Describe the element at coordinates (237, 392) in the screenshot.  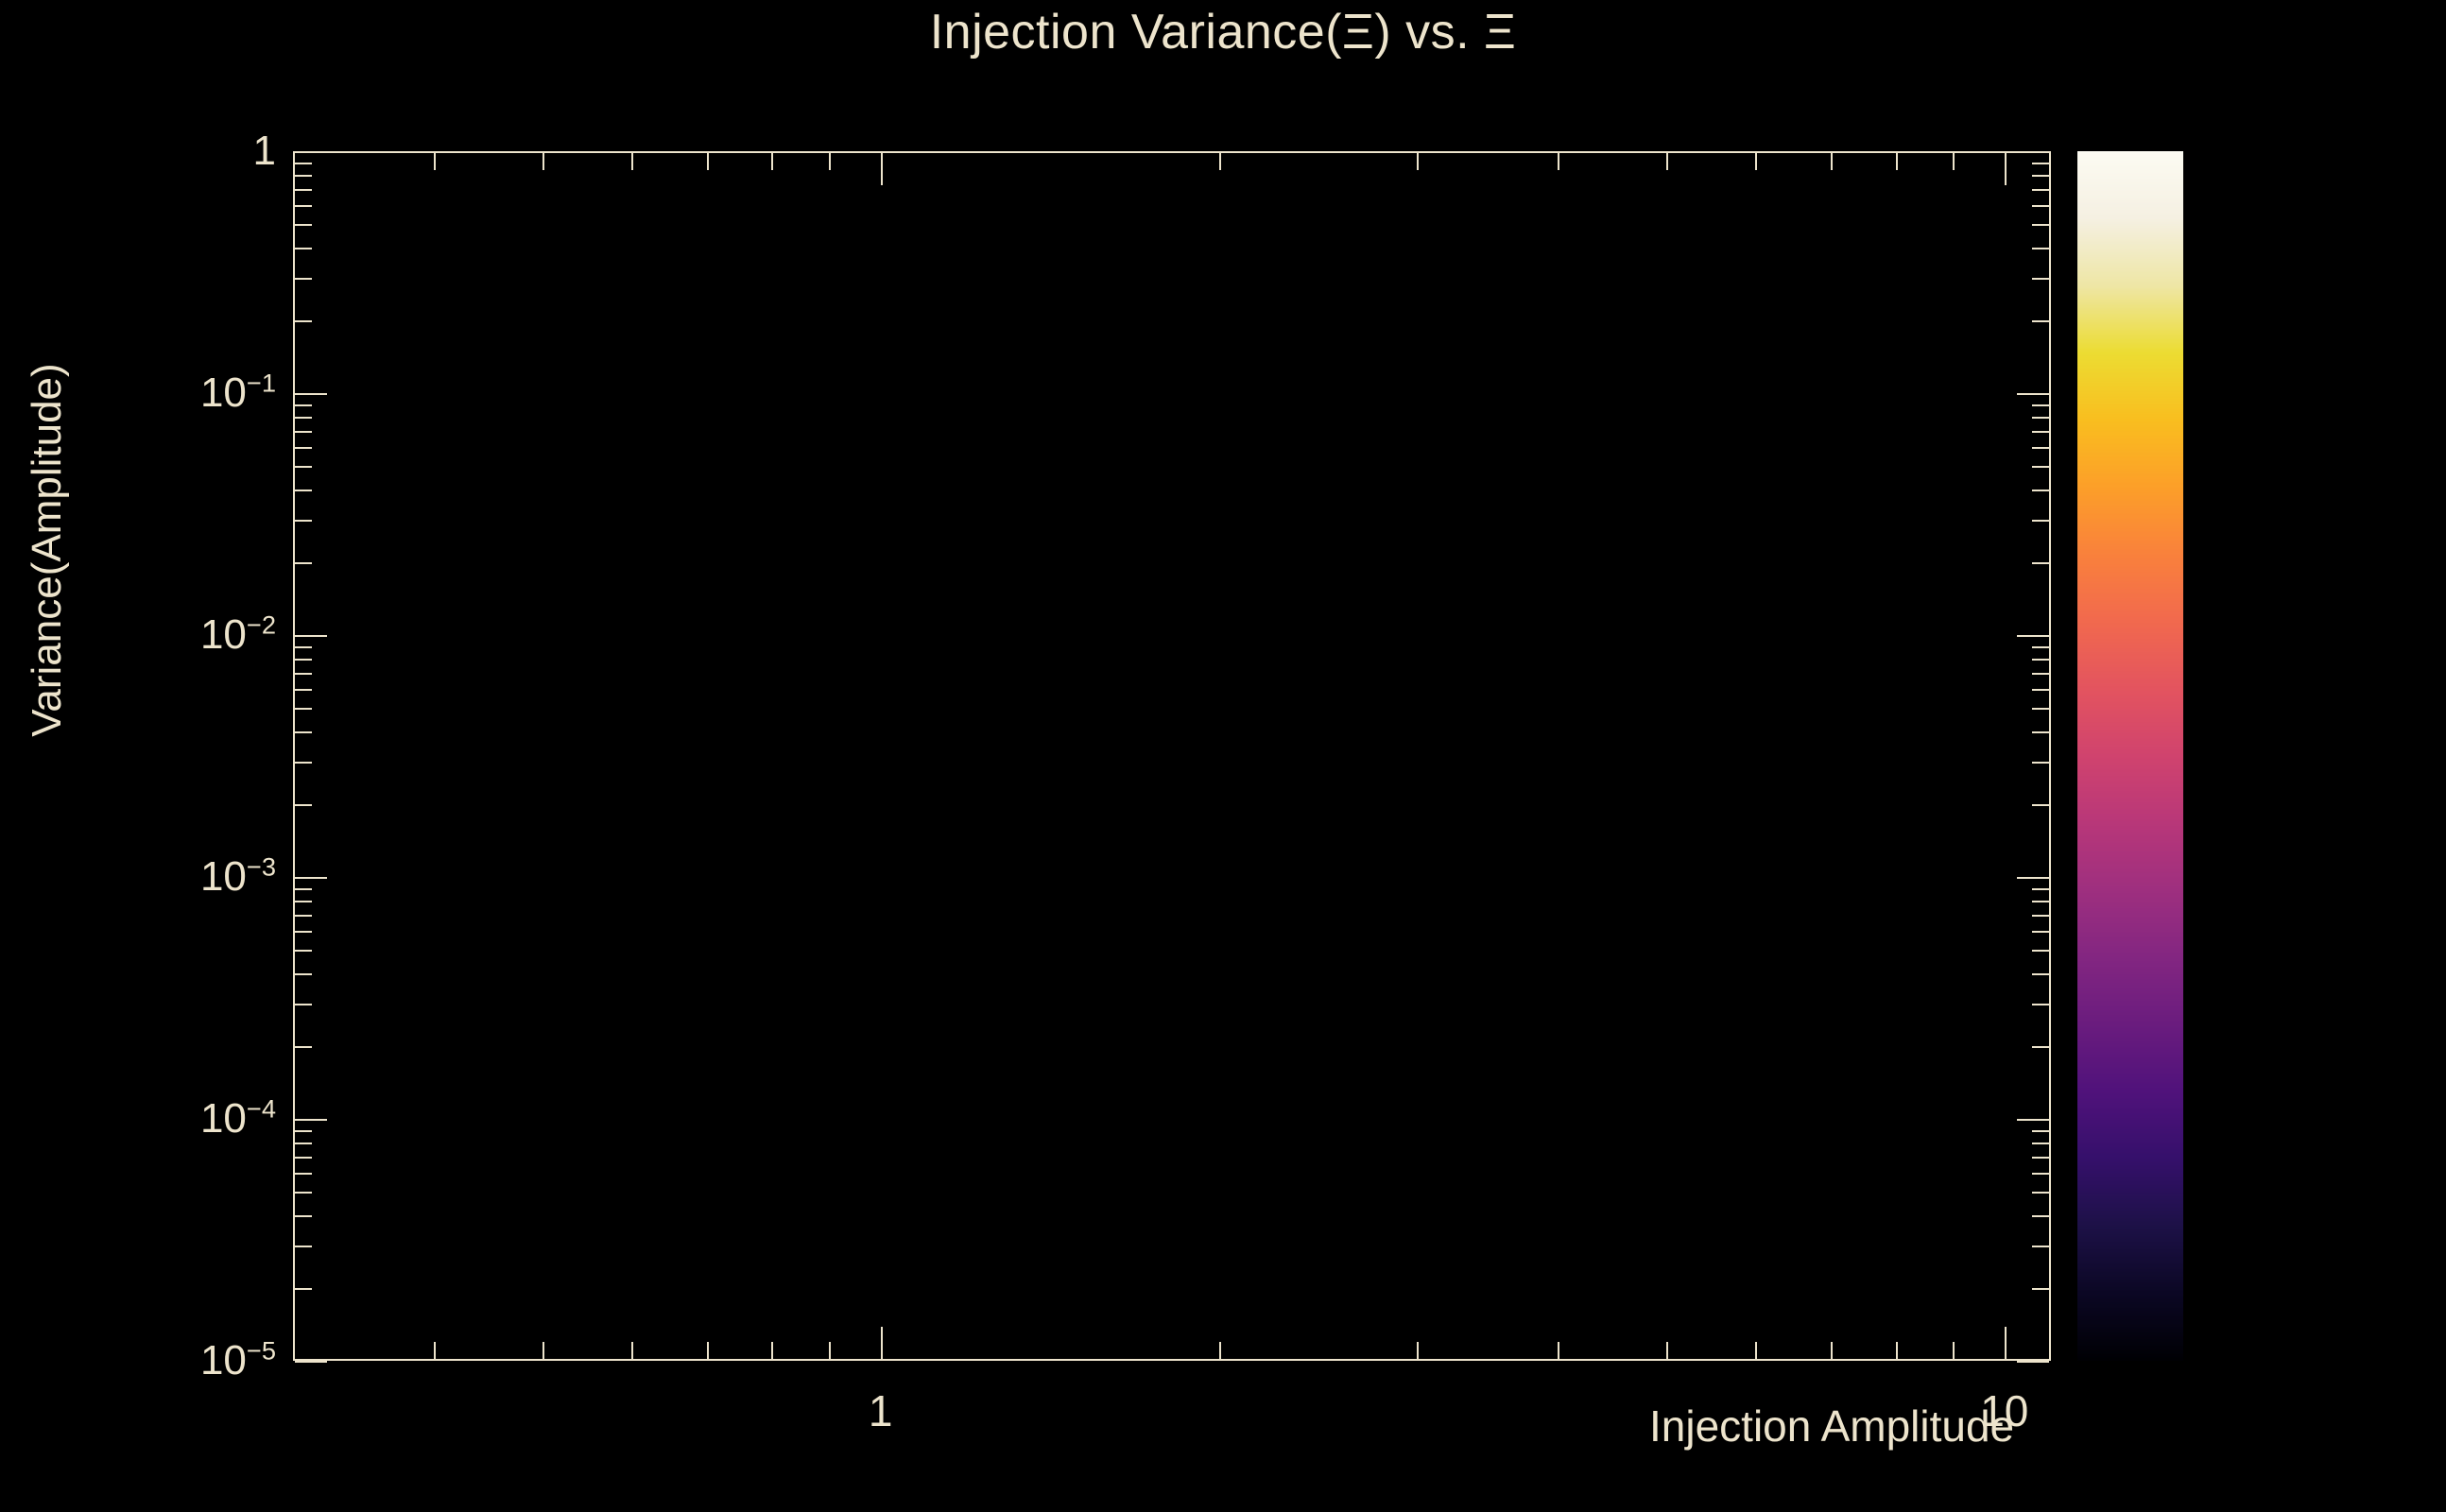
I see `y-tick-label: 10⁻¹` at that location.